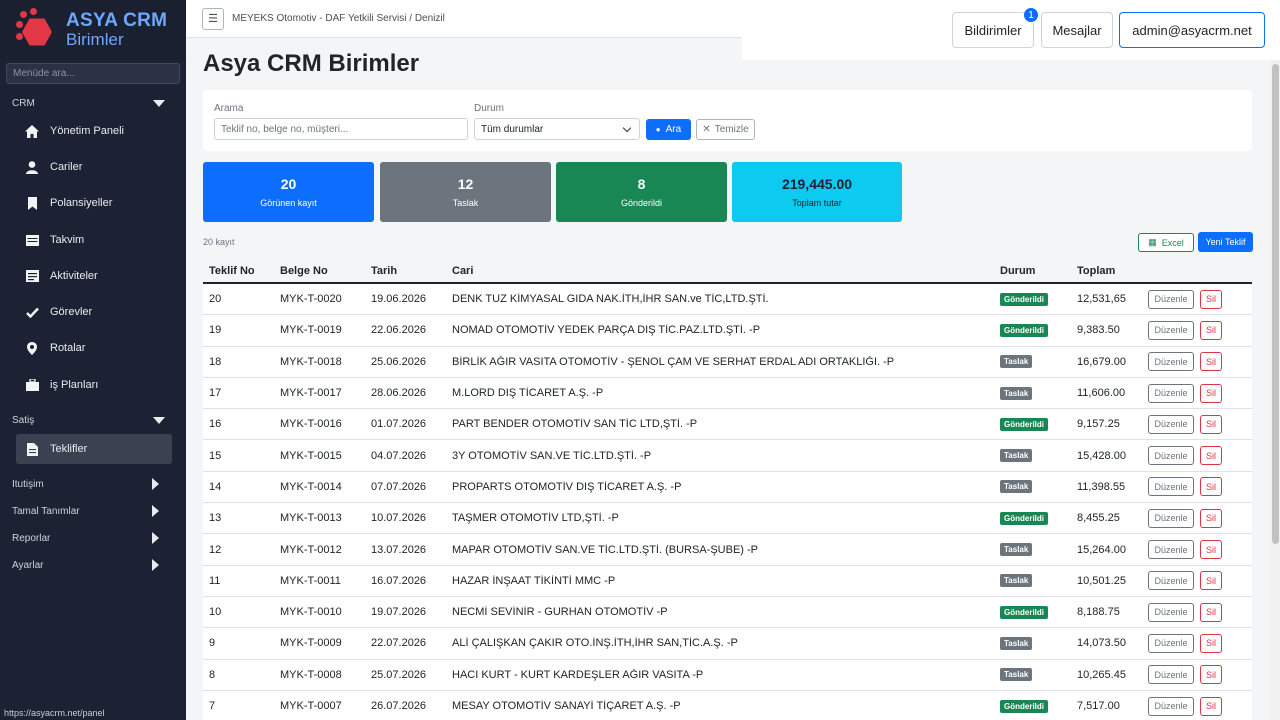 The width and height of the screenshot is (1280, 720). Describe the element at coordinates (567, 486) in the screenshot. I see `cell-cari: PROPARTS OTOMOTİV DIŞ TİCARET A.Ş. -P` at that location.